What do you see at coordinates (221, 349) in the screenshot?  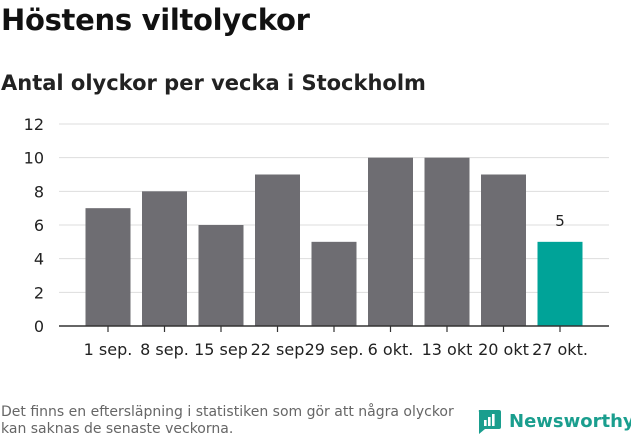 I see `x-tick-label: 15 sep` at bounding box center [221, 349].